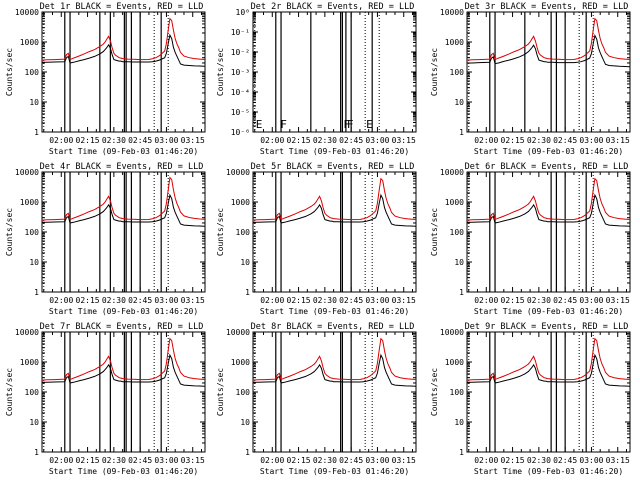  I want to click on chart-title: Det 2r BLACK = Events, RED = LLD, so click(333, 7).